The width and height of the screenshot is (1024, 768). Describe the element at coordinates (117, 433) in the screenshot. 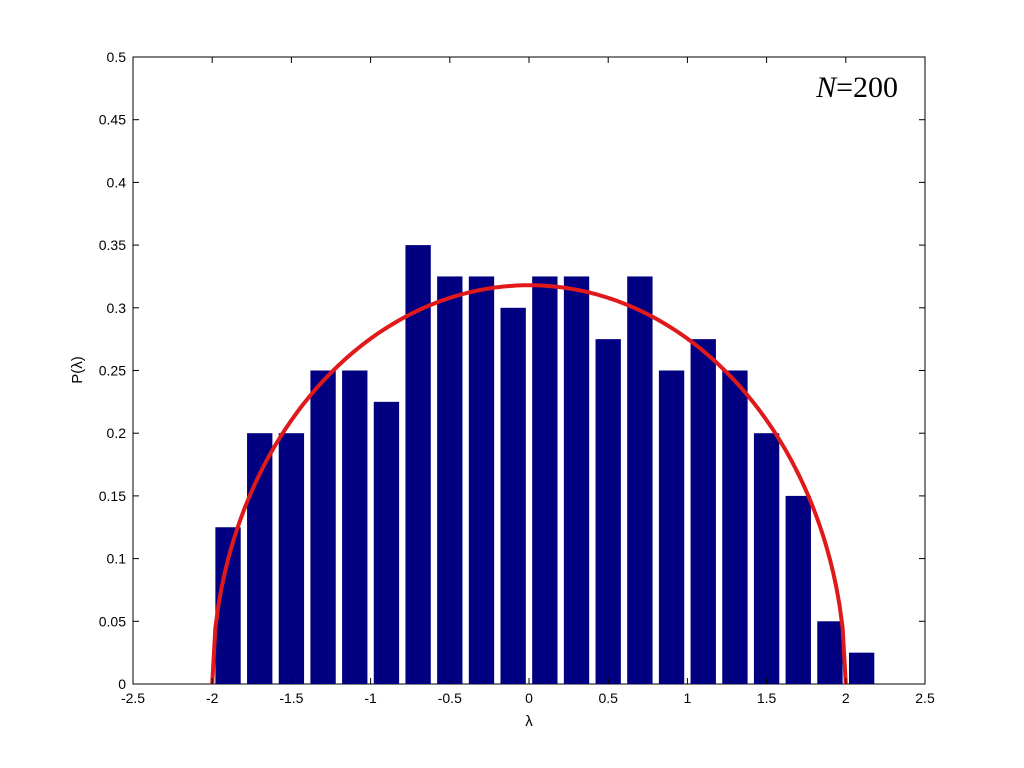

I see `y-tick-label: 0.2` at that location.